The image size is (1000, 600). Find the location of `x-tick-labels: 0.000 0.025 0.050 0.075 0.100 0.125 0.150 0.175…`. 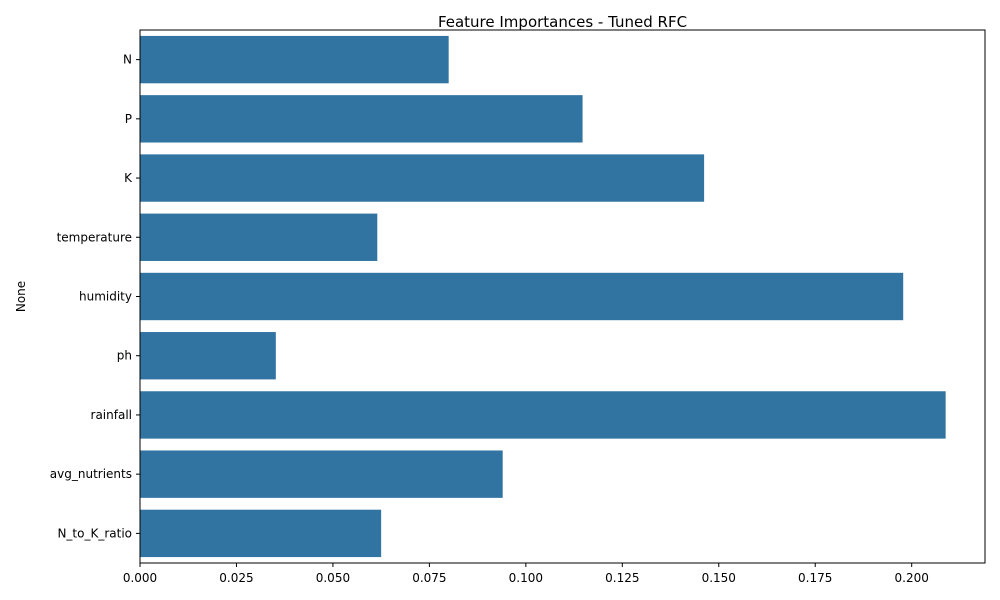

x-tick-labels: 0.000 0.025 0.050 0.075 0.100 0.125 0.150 0.175… is located at coordinates (526, 574).